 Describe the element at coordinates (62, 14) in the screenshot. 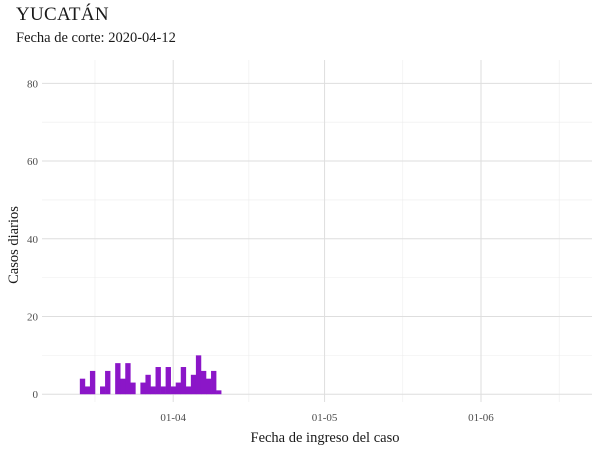

I see `chart-title: YUCATÁN` at that location.